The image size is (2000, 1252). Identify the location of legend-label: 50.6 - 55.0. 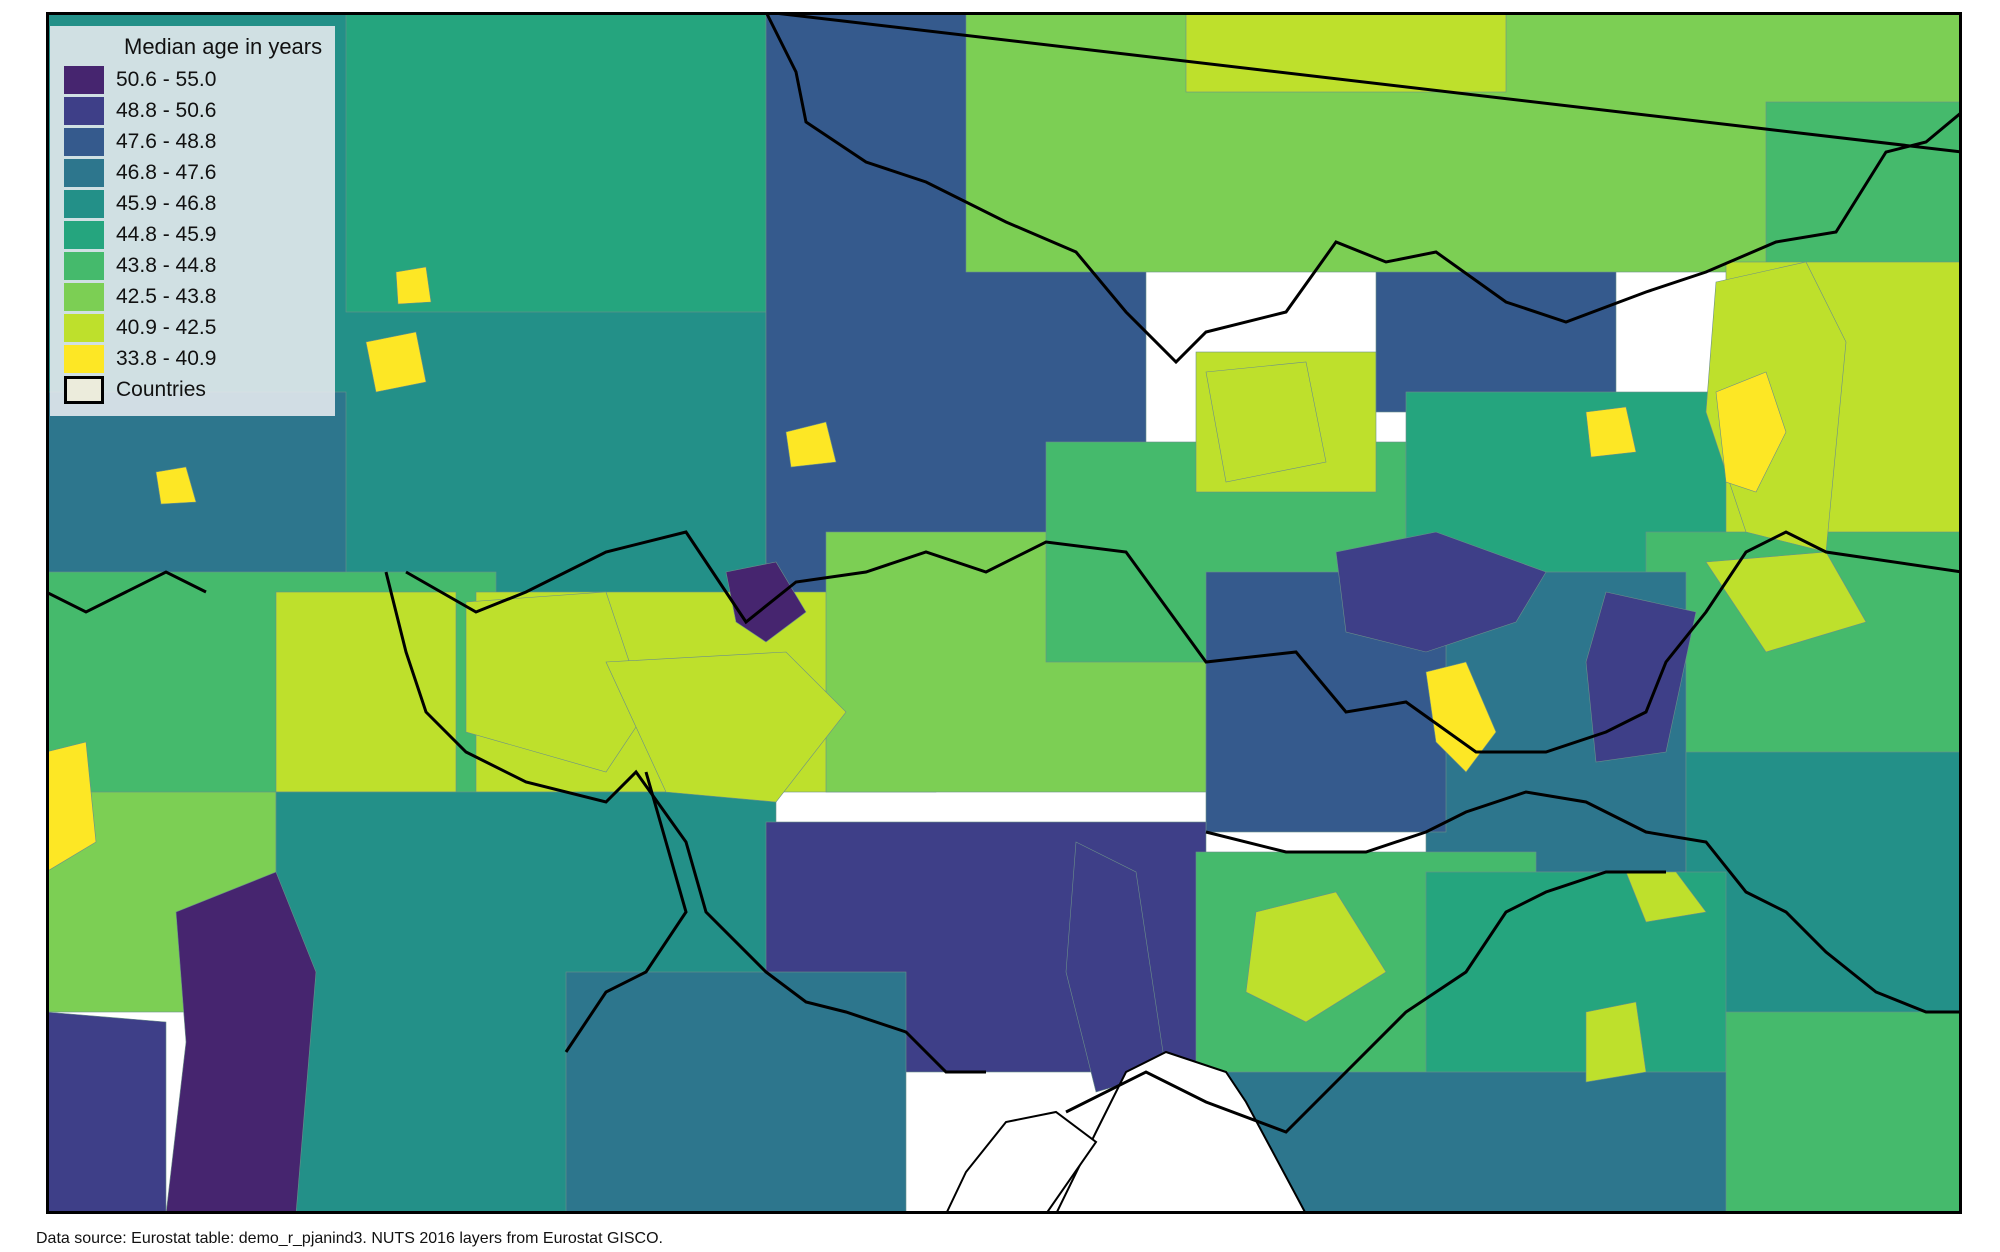
(166, 79).